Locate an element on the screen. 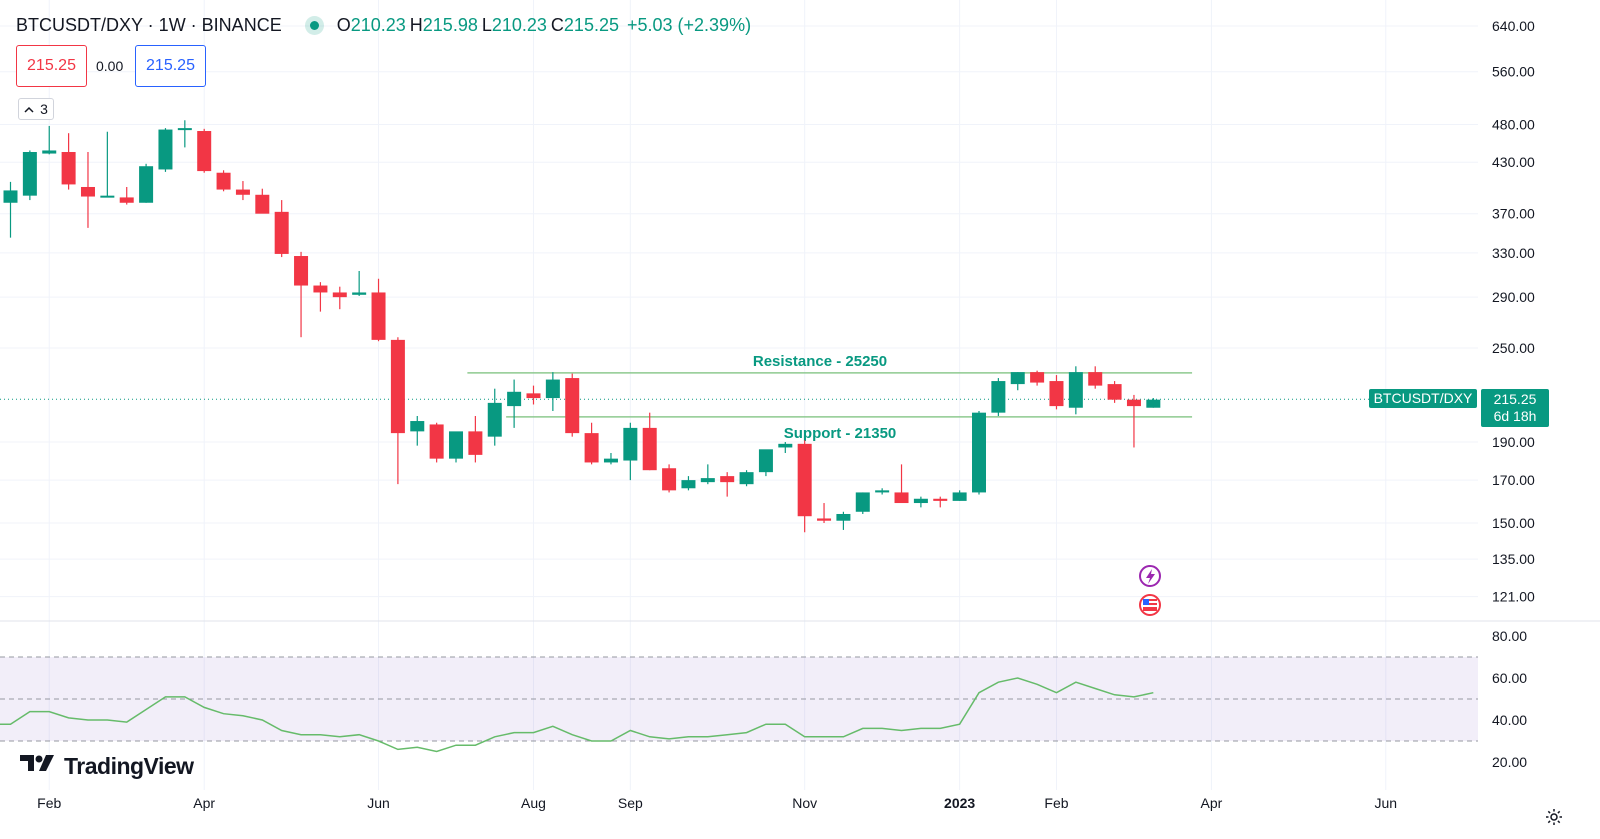 The height and width of the screenshot is (839, 1600). price-tick-label: 290.00 is located at coordinates (1513, 297).